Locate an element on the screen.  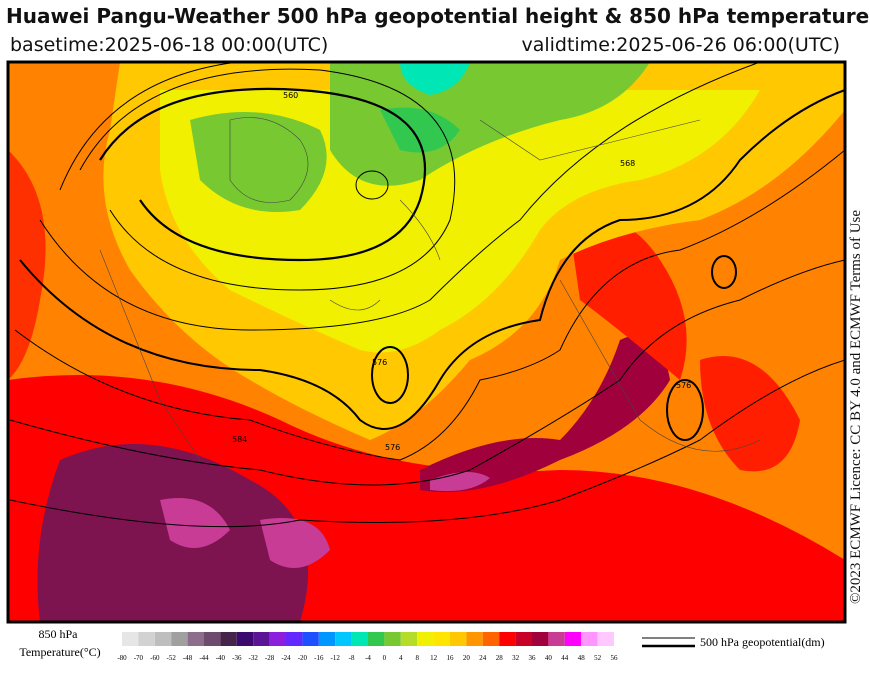
colorbar-title: 850 hPa is located at coordinates (59, 634).